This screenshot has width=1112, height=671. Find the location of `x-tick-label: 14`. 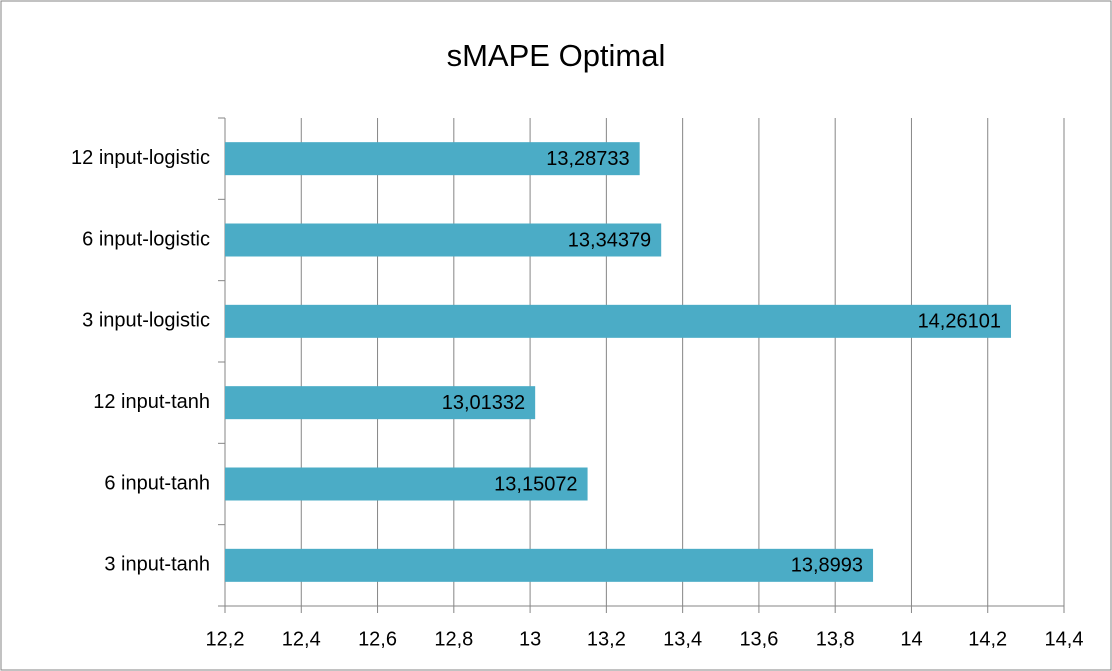

x-tick-label: 14 is located at coordinates (911, 639).